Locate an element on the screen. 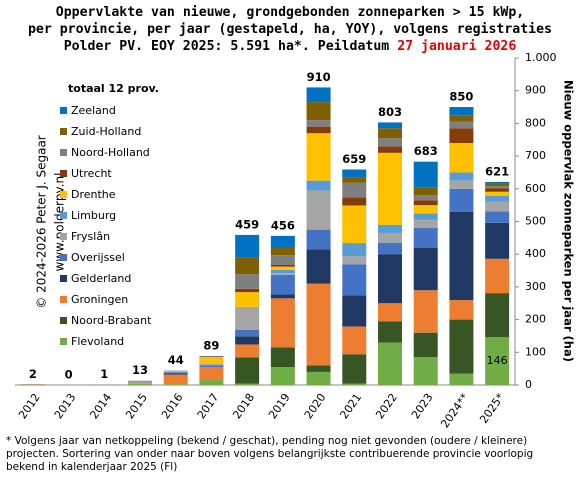 The width and height of the screenshot is (581, 481). total-label: 659 is located at coordinates (354, 159).